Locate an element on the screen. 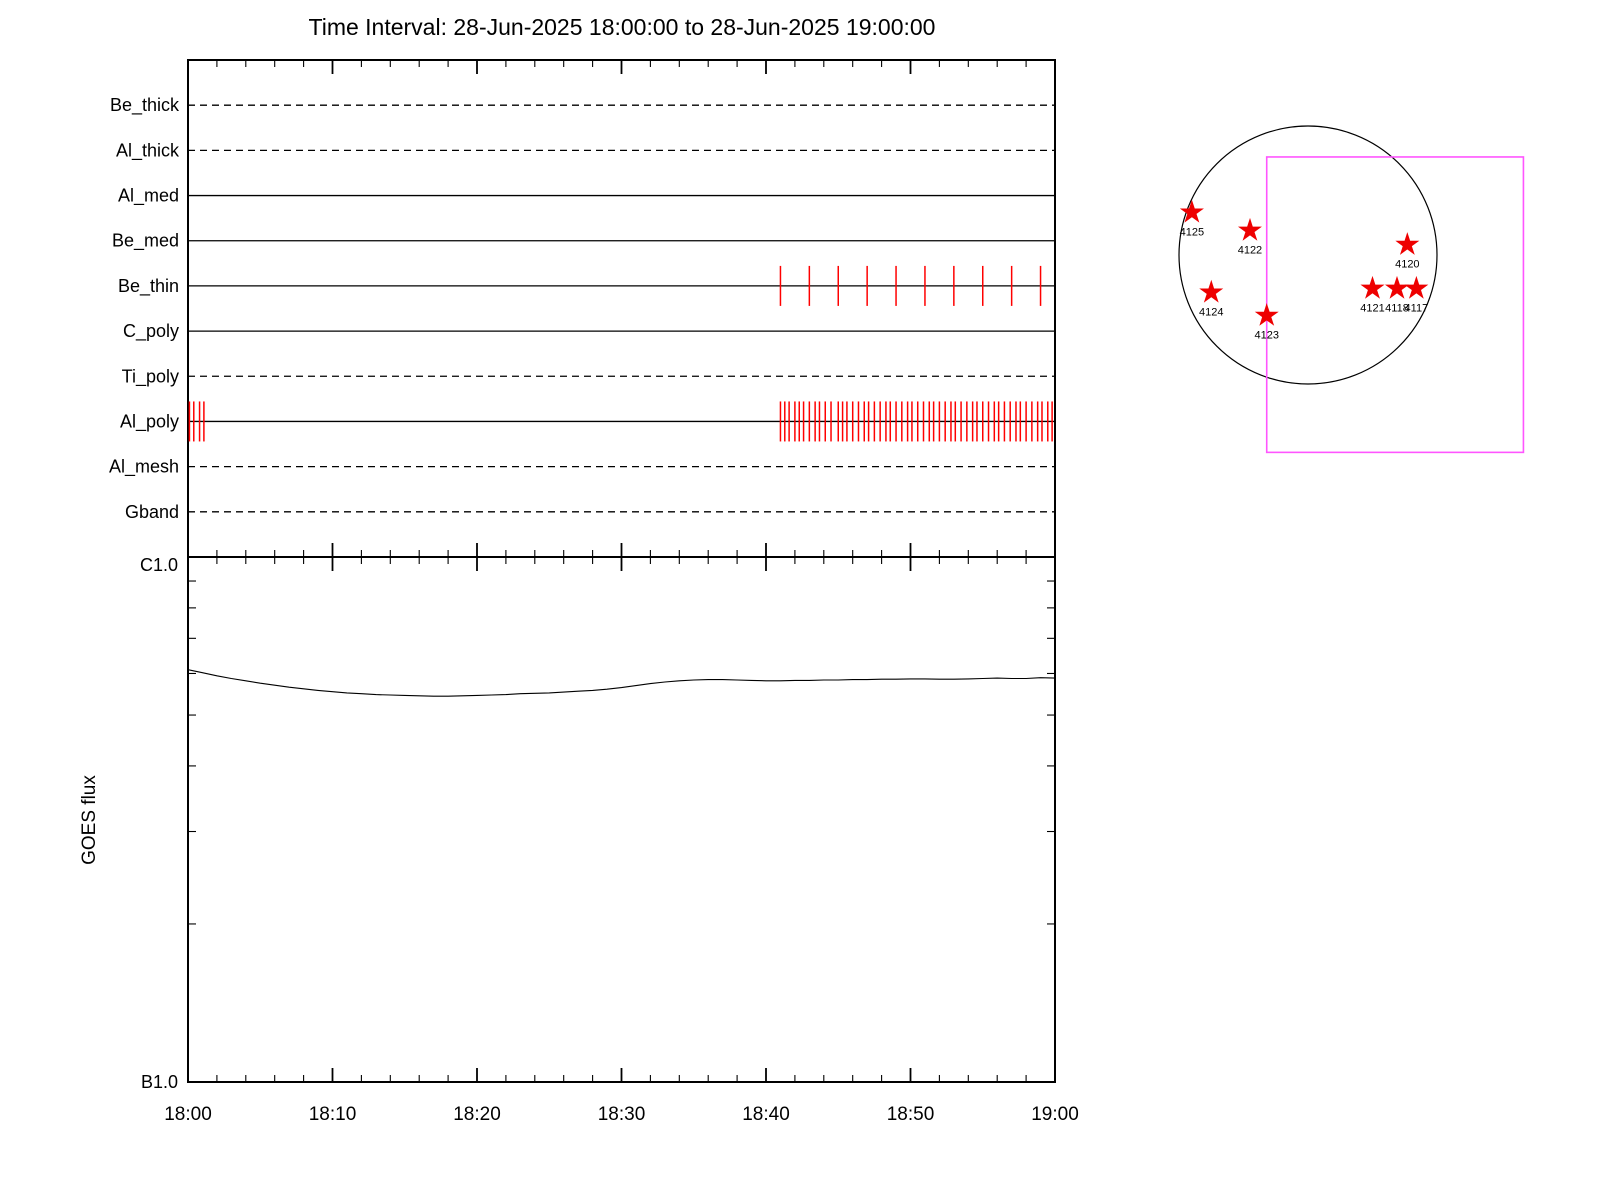  active-region-4123: 4123 is located at coordinates (1266, 322).